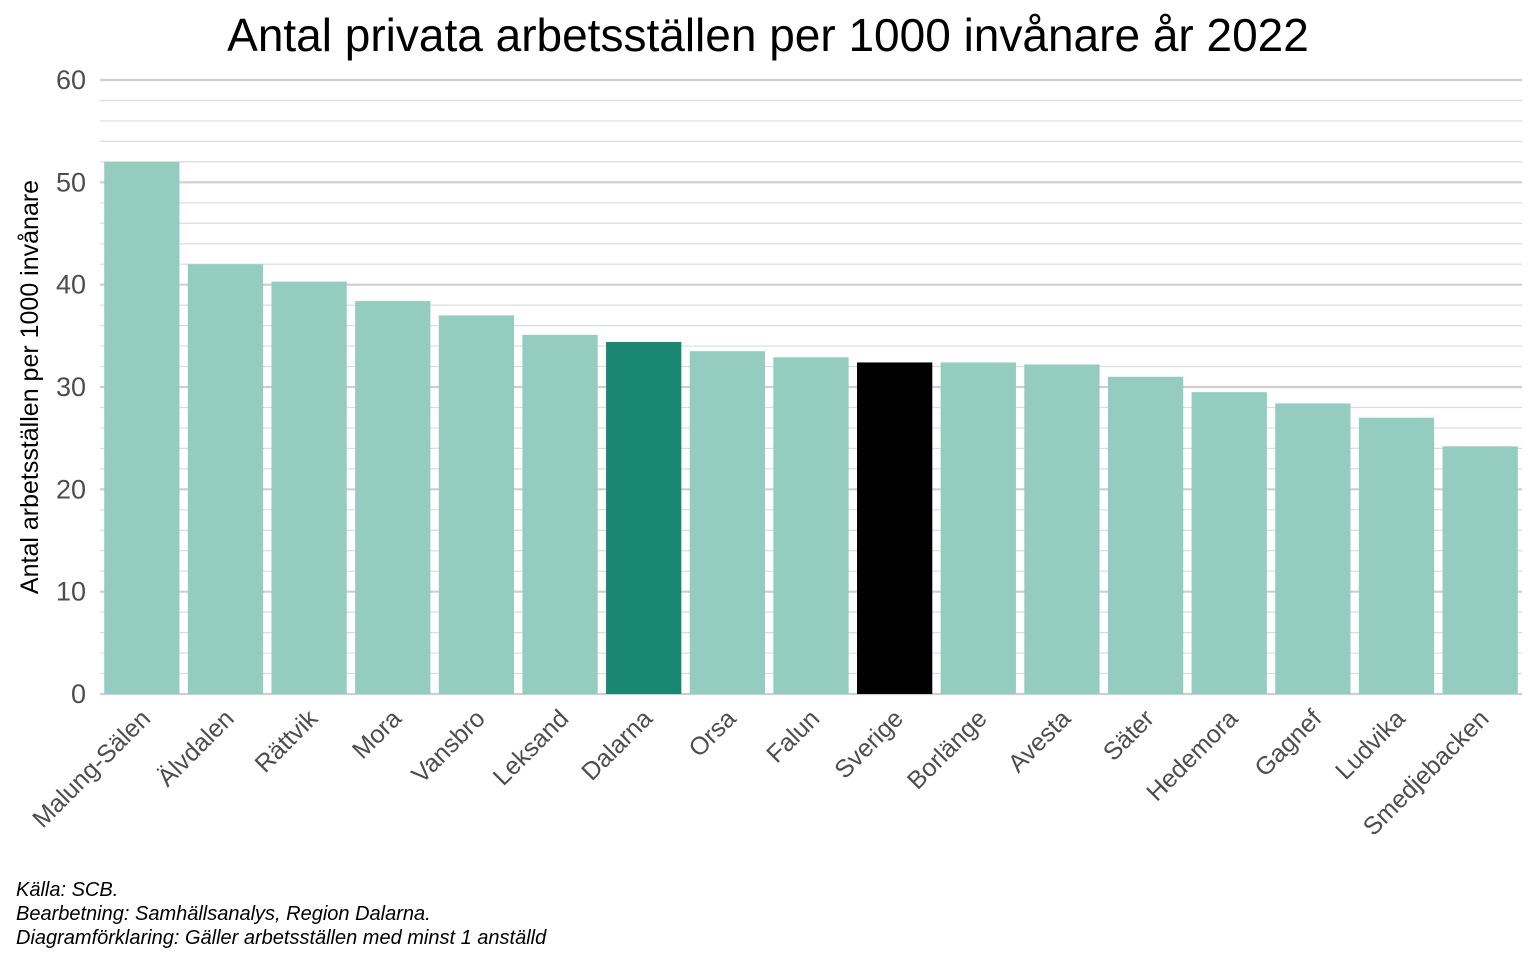  I want to click on y-tick-label: 60, so click(71, 80).